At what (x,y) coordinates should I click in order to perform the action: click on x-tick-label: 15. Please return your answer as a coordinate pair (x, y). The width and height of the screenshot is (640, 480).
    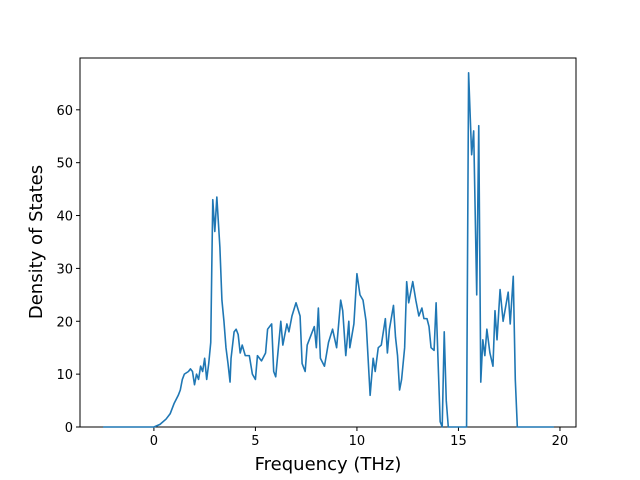
    Looking at the image, I should click on (458, 441).